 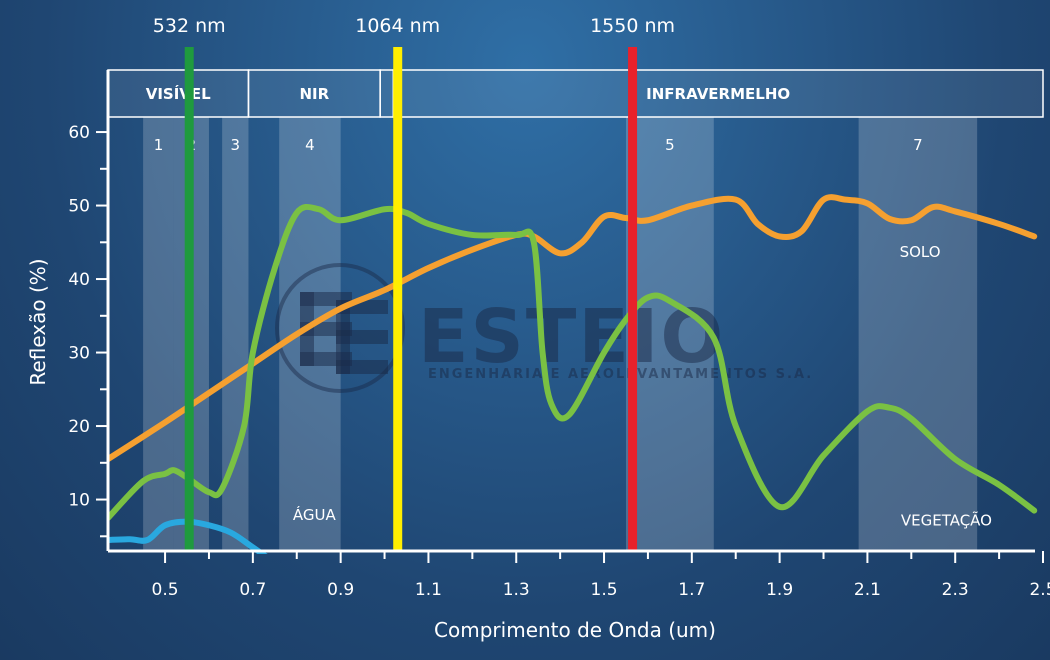 I want to click on y-tick-label-20: 20, so click(x=79, y=427).